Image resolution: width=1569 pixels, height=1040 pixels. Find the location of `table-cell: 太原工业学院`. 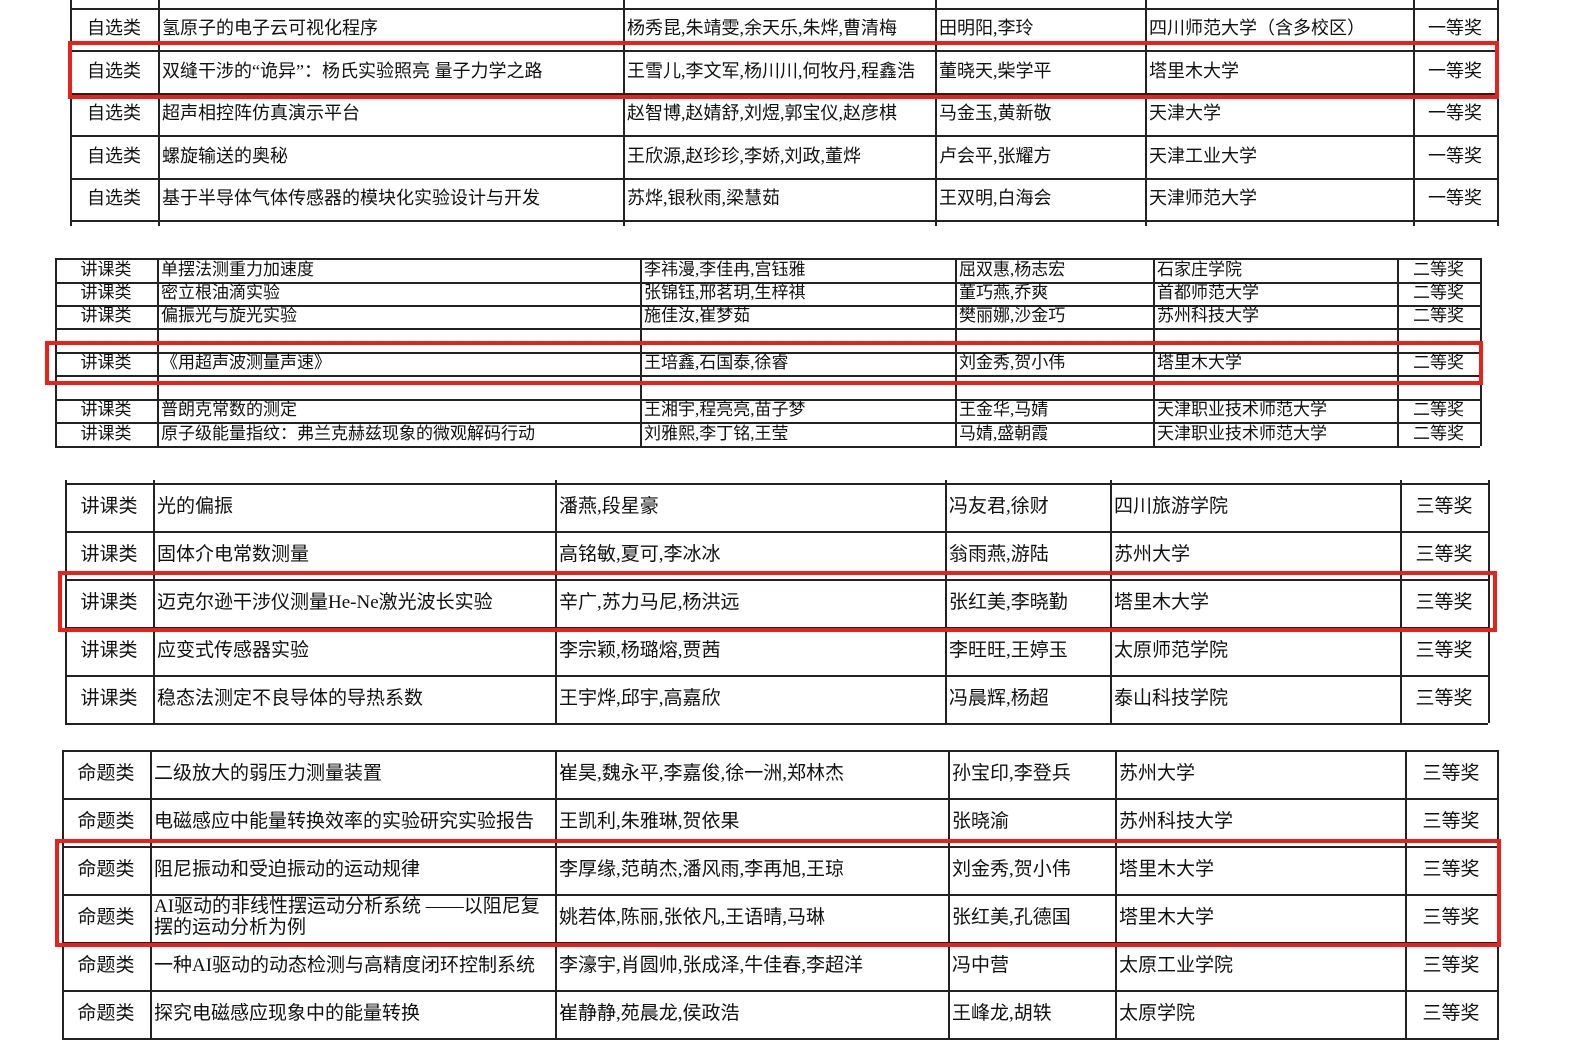

table-cell: 太原工业学院 is located at coordinates (1176, 965).